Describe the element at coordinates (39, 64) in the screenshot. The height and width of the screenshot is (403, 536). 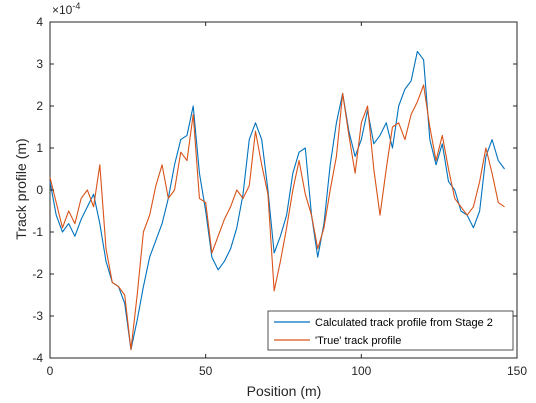
I see `y-tick-label: 3` at that location.